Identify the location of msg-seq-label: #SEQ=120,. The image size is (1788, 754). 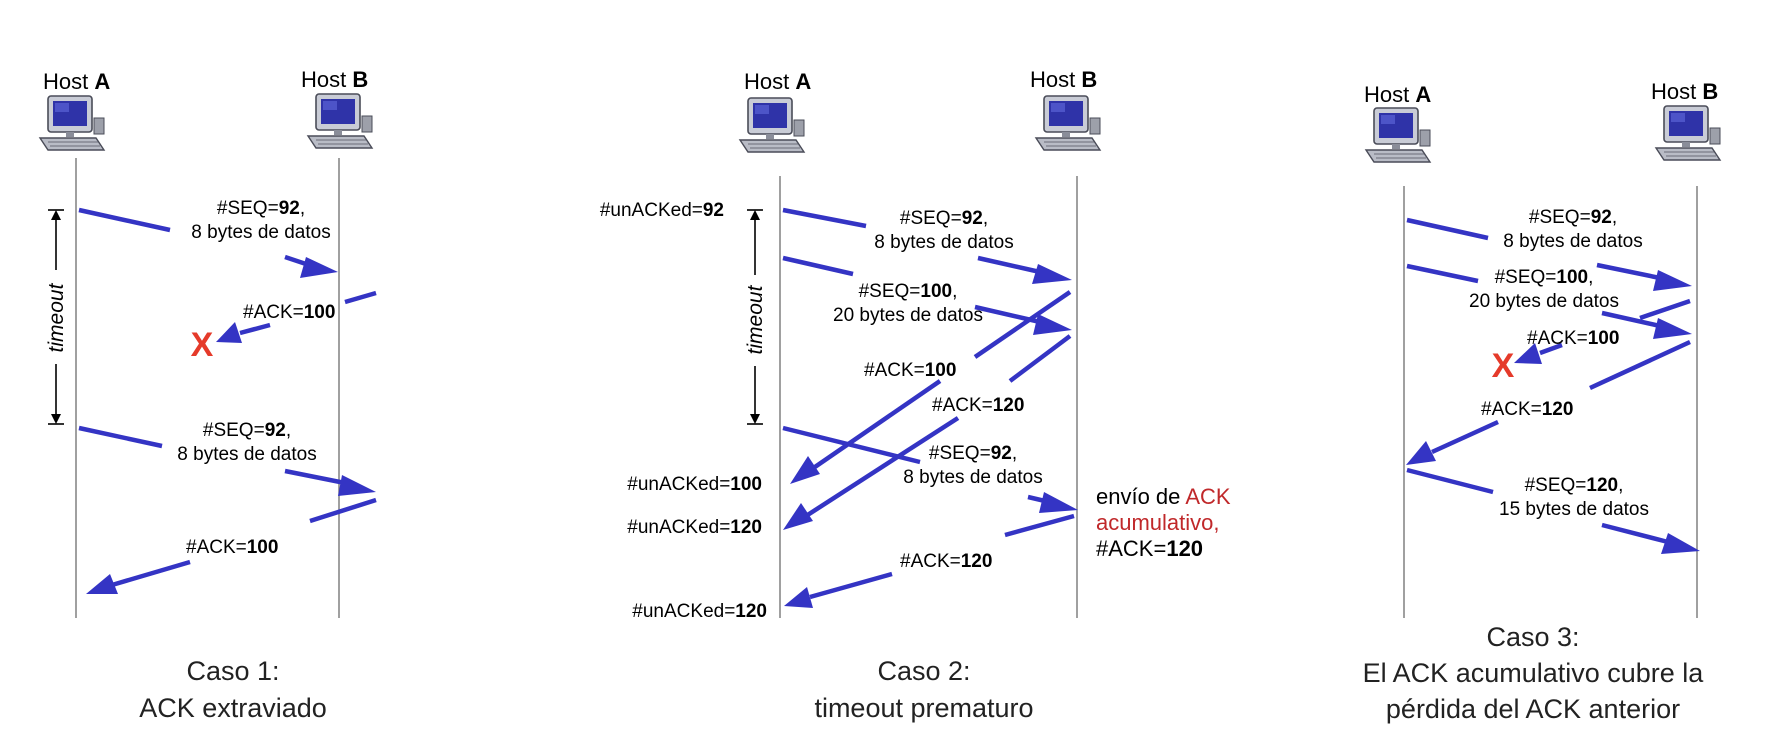
(1574, 485).